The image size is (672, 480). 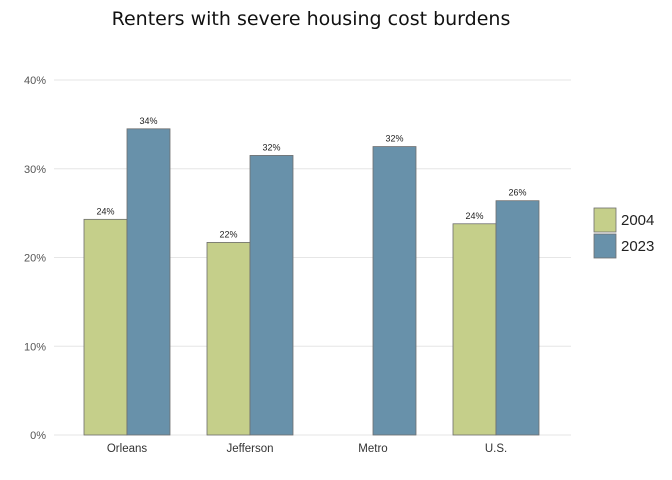 I want to click on x-tick-label: Jefferson, so click(x=249, y=449).